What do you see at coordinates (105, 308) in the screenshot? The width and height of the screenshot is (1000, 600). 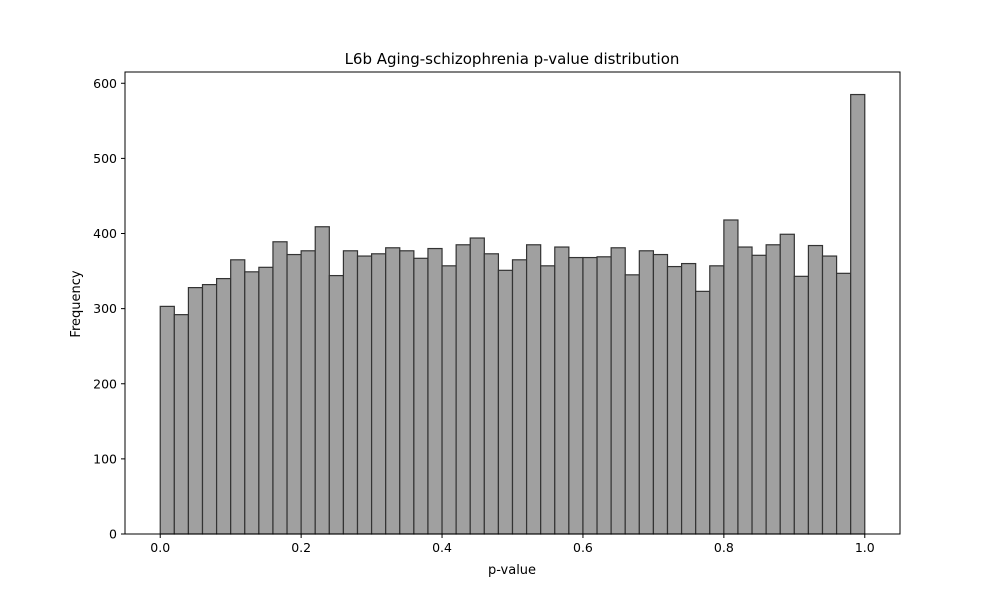 I see `y-tick-label: 300` at bounding box center [105, 308].